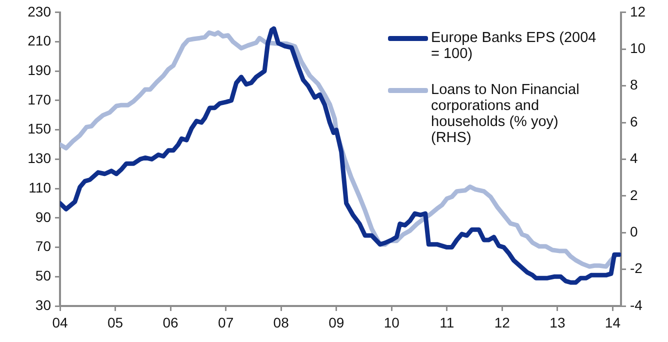 Image resolution: width=668 pixels, height=342 pixels. I want to click on x-tick-label: 09, so click(336, 322).